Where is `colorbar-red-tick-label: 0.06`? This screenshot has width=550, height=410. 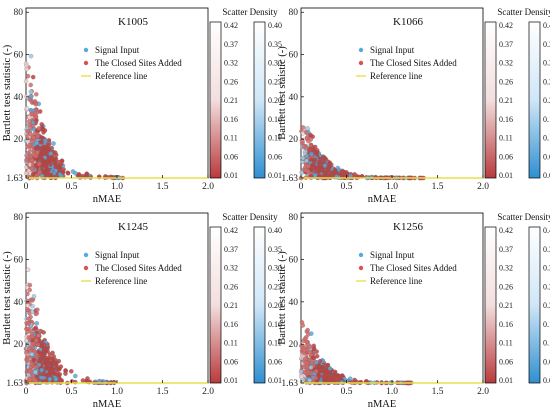
colorbar-red-tick-label: 0.06 is located at coordinates (506, 156).